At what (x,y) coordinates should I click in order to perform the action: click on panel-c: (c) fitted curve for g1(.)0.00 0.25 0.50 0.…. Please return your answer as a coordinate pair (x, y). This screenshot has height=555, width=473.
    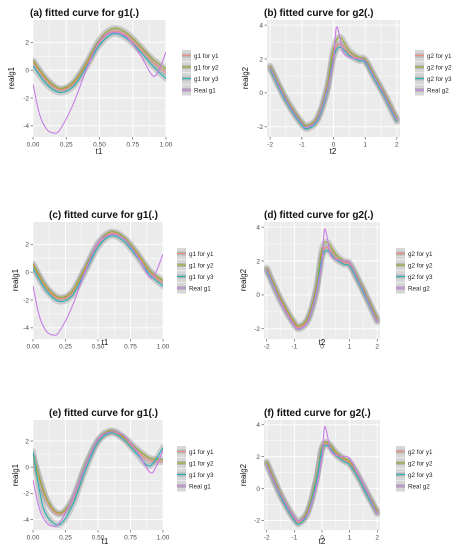
    Looking at the image, I should click on (112, 280).